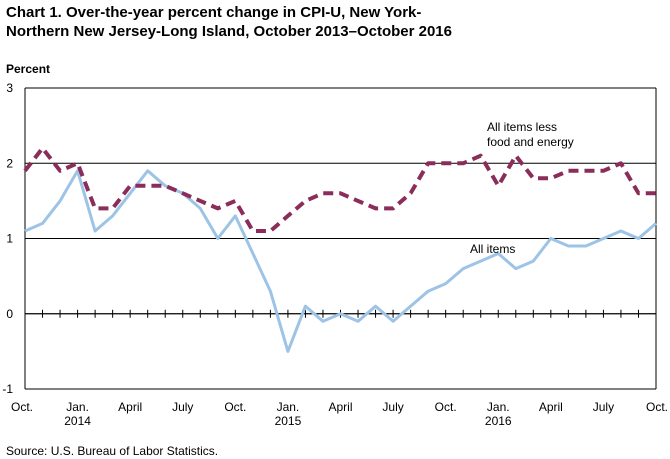 This screenshot has height=459, width=670. I want to click on y-tick-label: 2, so click(9, 163).